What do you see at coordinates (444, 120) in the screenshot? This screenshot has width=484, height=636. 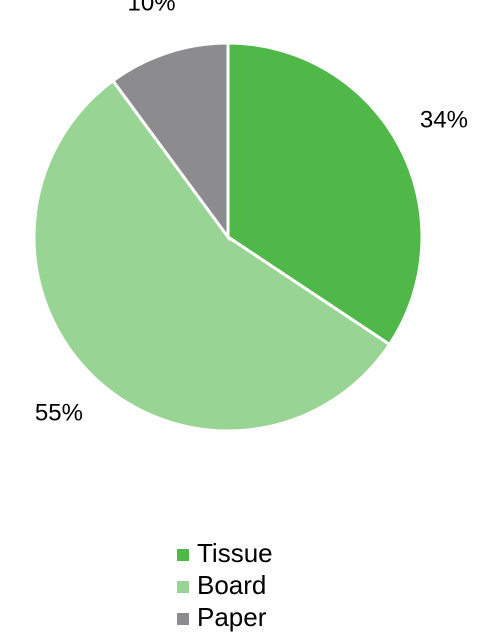 I see `data-label: 34%` at bounding box center [444, 120].